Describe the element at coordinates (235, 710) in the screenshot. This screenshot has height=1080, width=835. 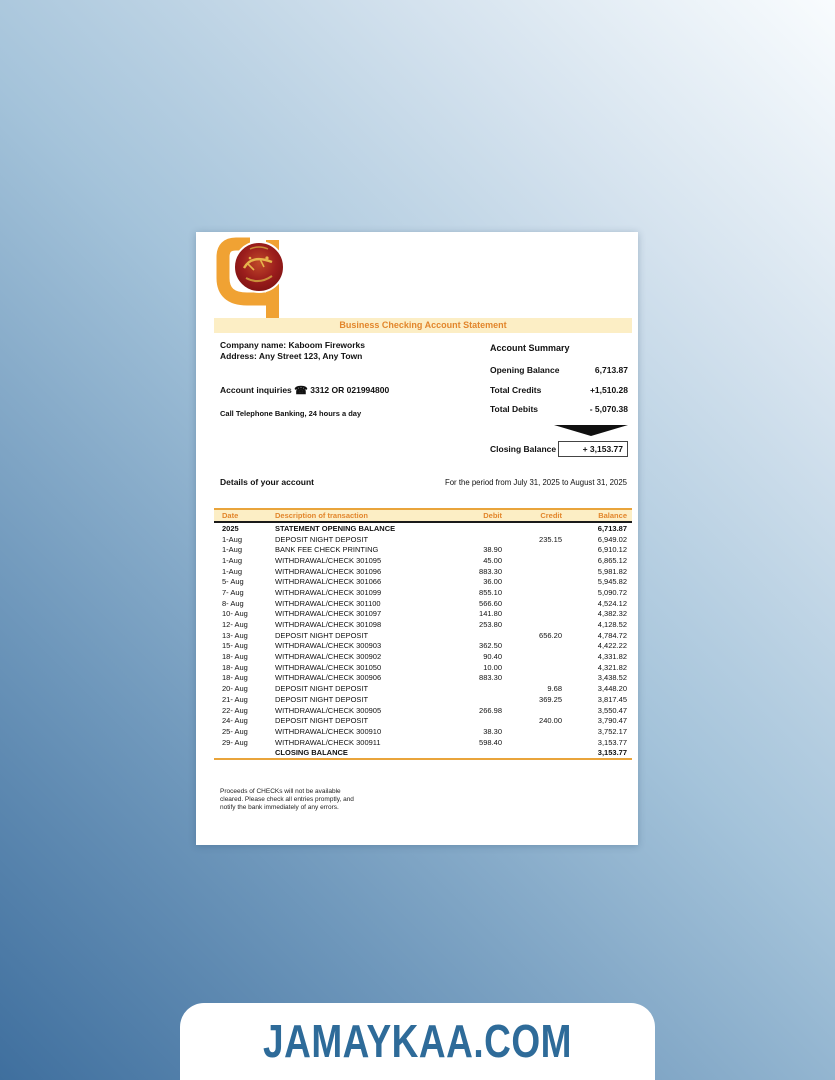
I see `cell-date: 22- Aug` at that location.